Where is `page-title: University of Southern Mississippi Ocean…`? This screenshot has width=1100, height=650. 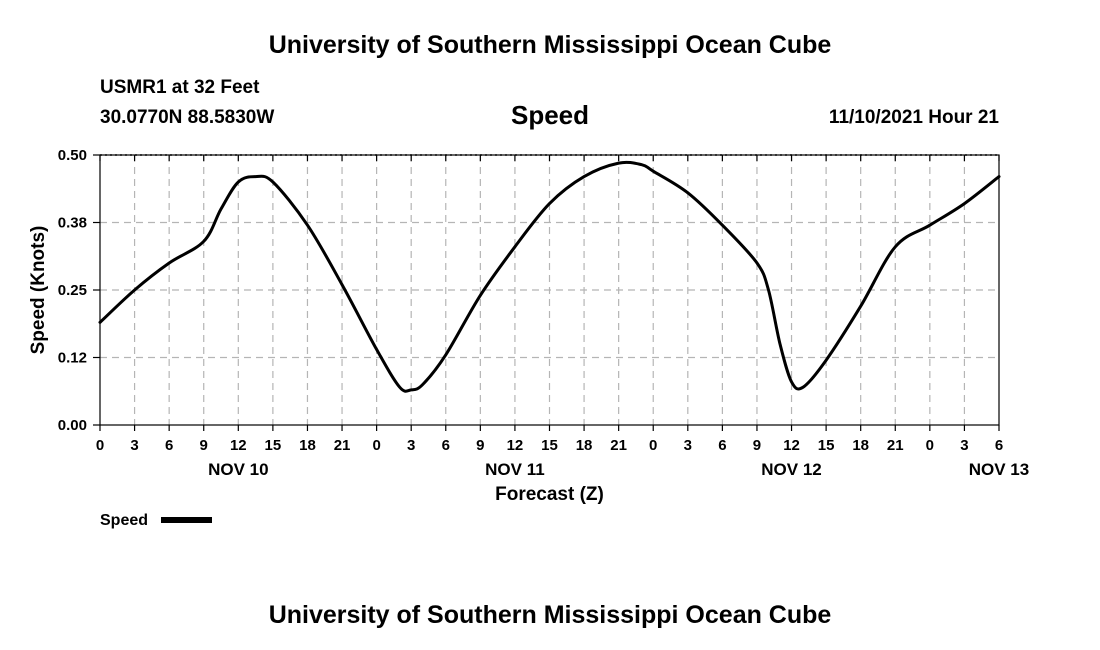
page-title: University of Southern Mississippi Ocean… is located at coordinates (550, 45).